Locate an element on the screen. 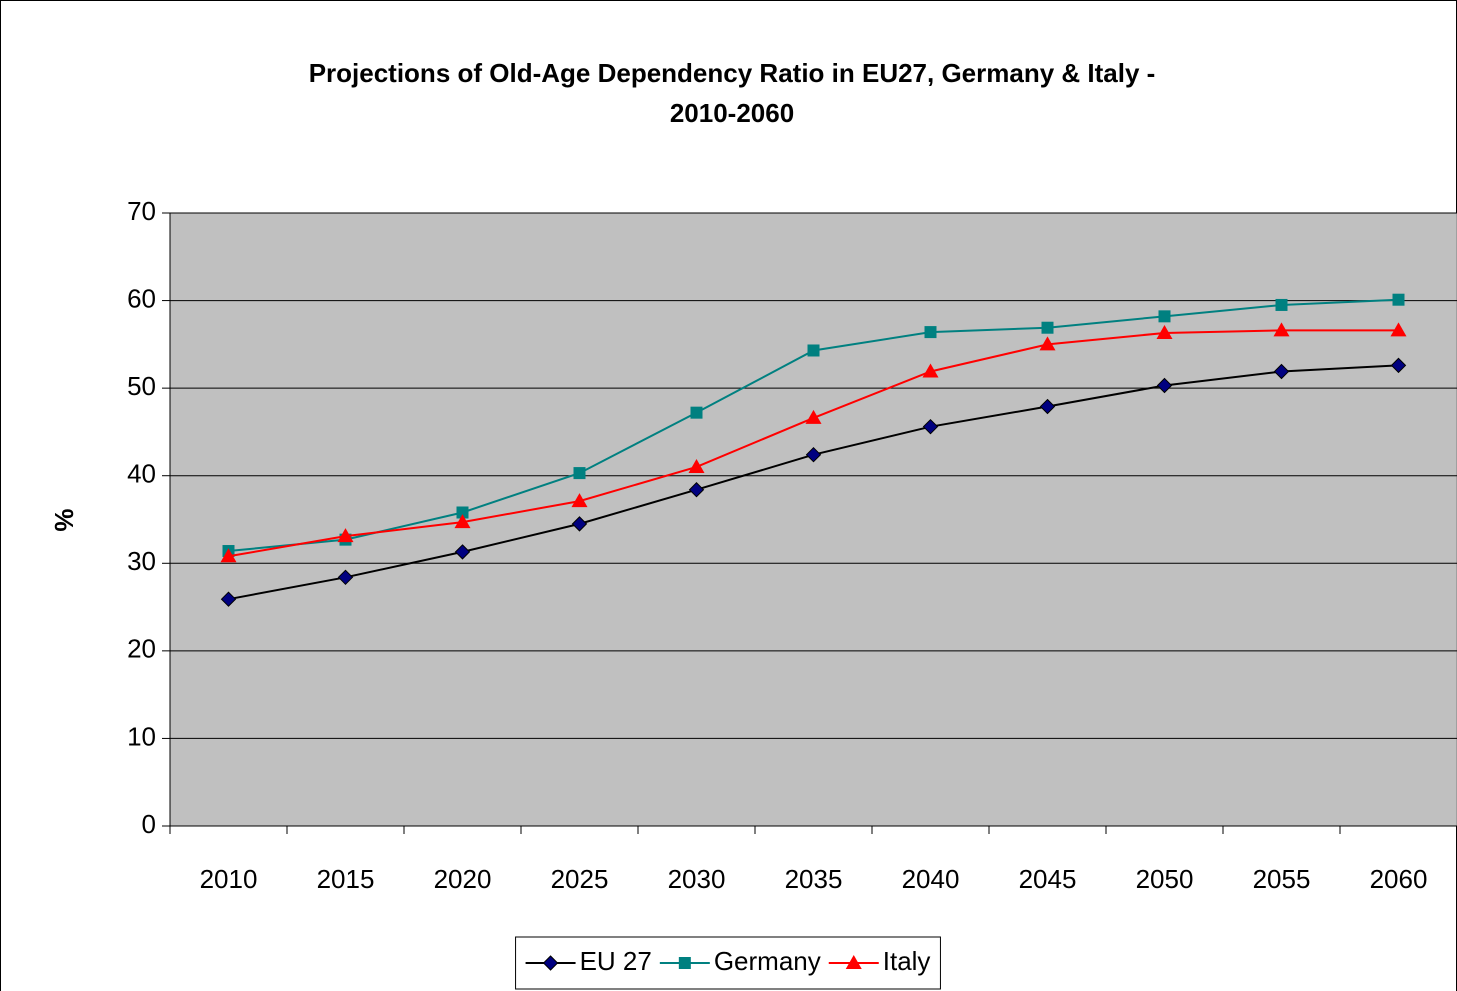  legend-label: EU 27 is located at coordinates (616, 961).